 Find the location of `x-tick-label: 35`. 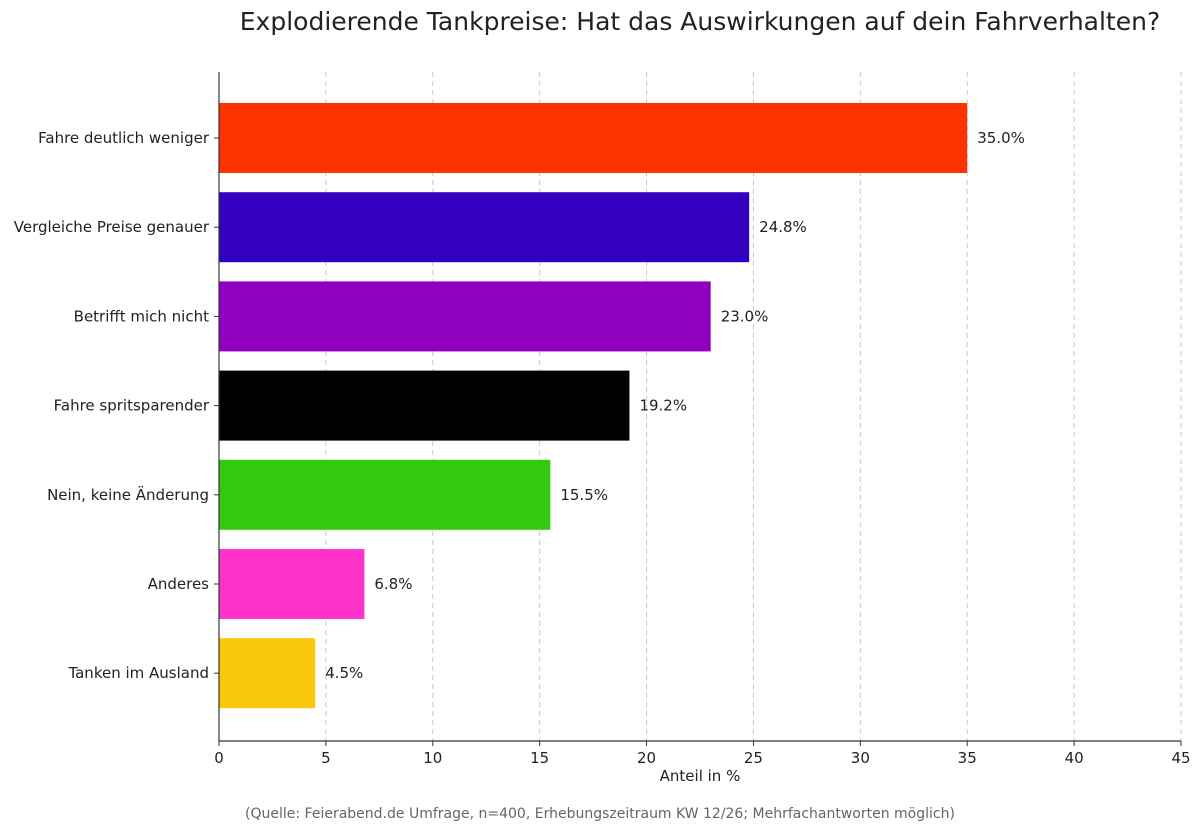

x-tick-label: 35 is located at coordinates (967, 758).